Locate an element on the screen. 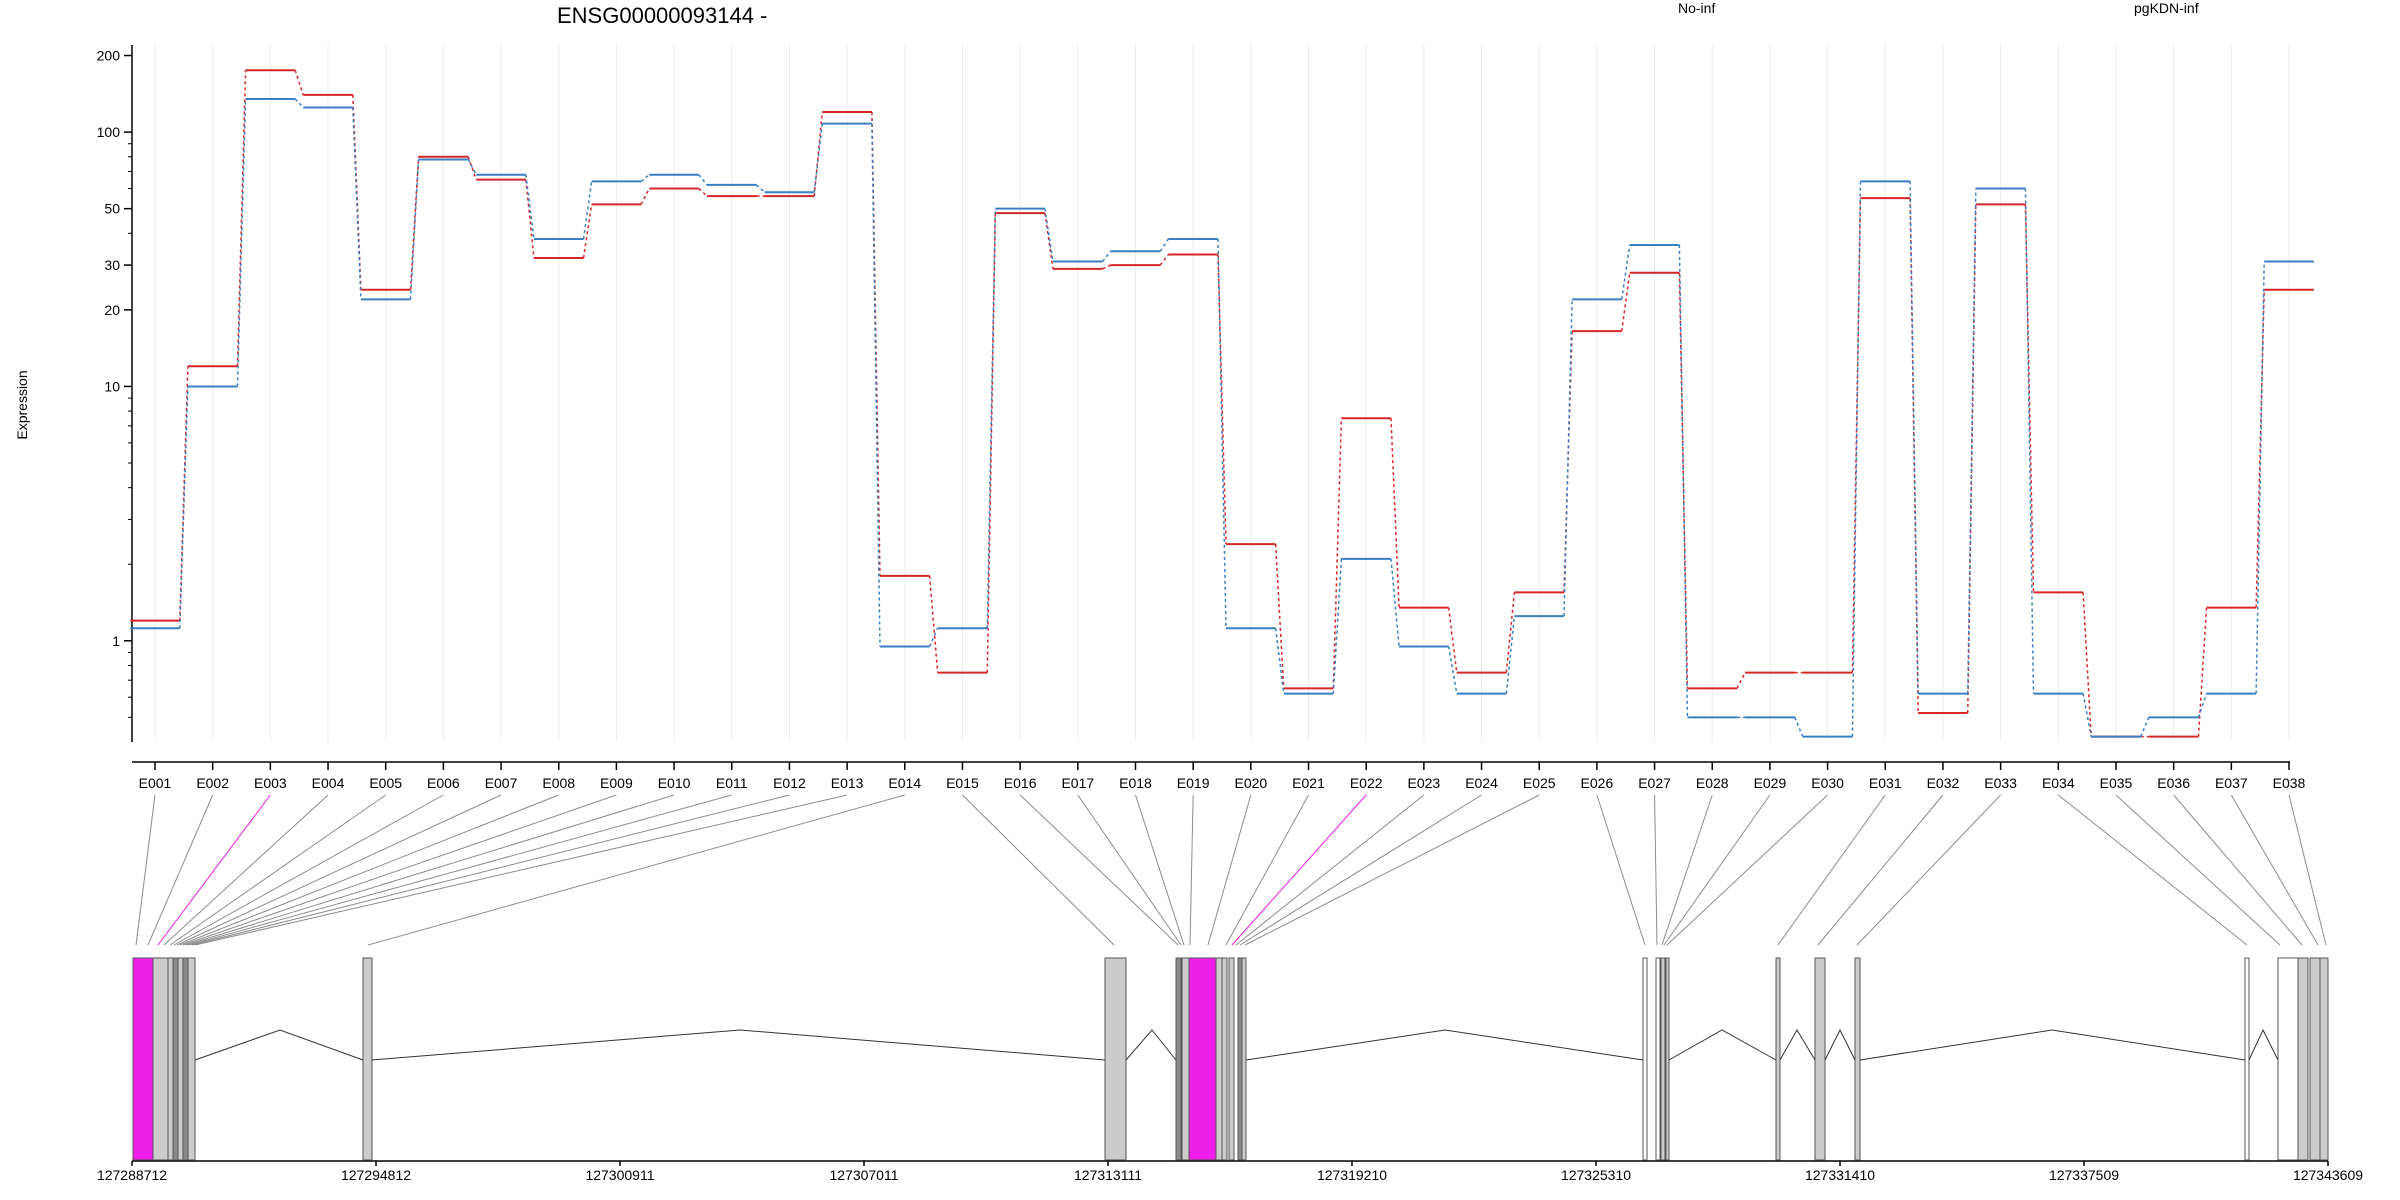 This screenshot has height=1200, width=2400. x-tick-label-E028: E028 is located at coordinates (1712, 783).